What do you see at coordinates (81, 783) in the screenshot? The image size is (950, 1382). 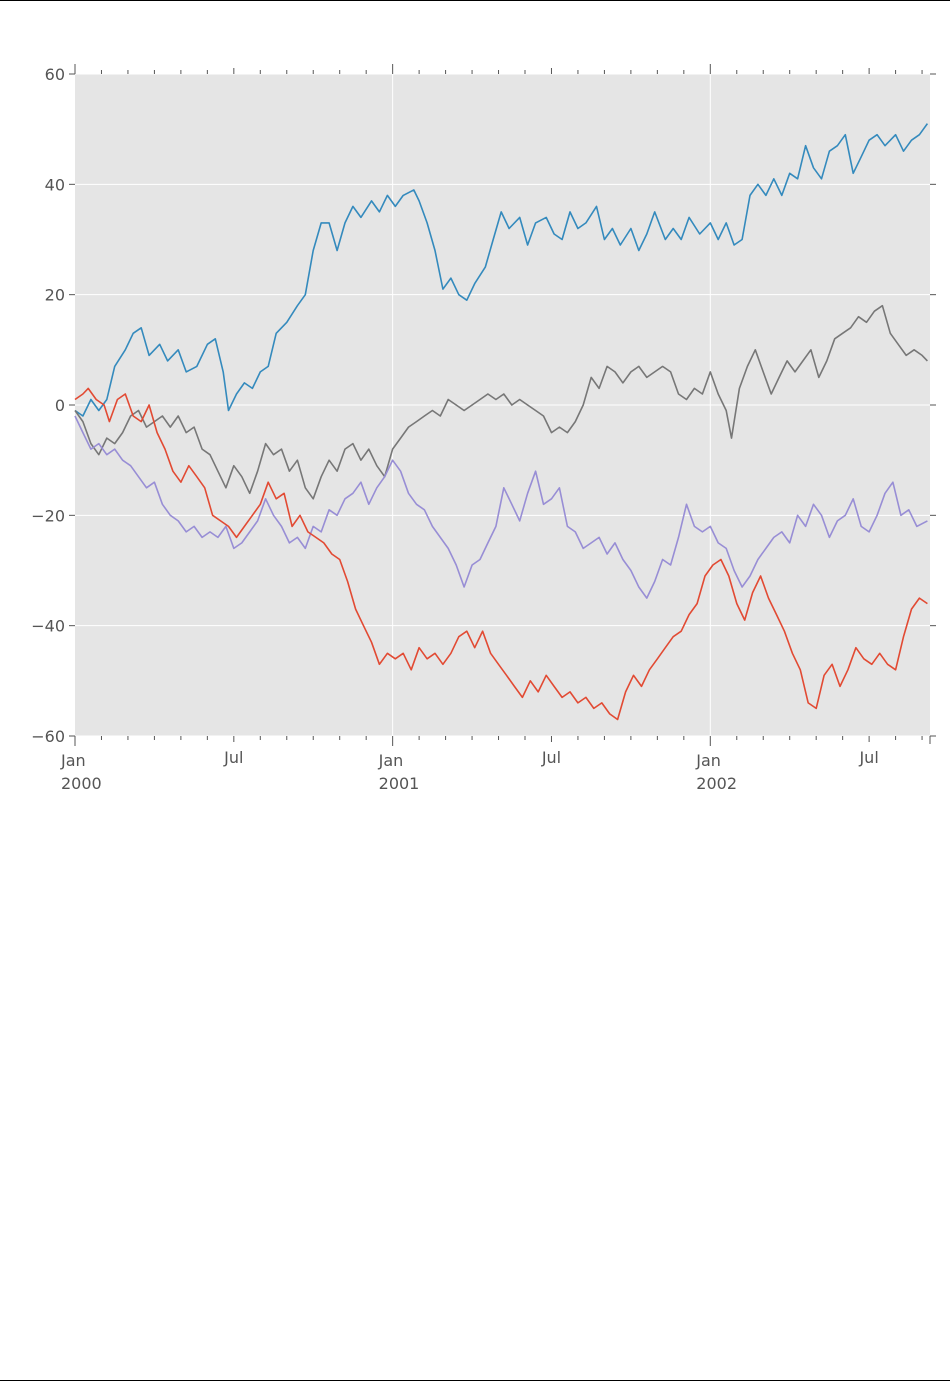 I see `x-tick-label-year: 2000` at bounding box center [81, 783].